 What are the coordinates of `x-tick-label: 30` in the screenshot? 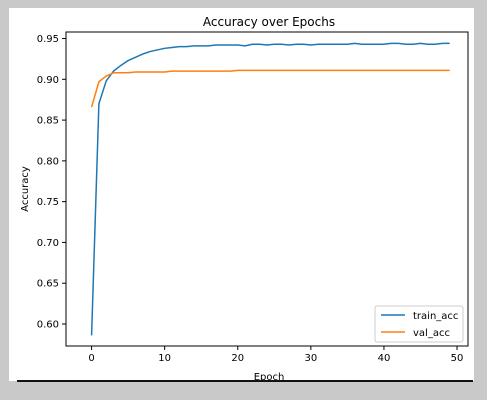 It's located at (310, 358).